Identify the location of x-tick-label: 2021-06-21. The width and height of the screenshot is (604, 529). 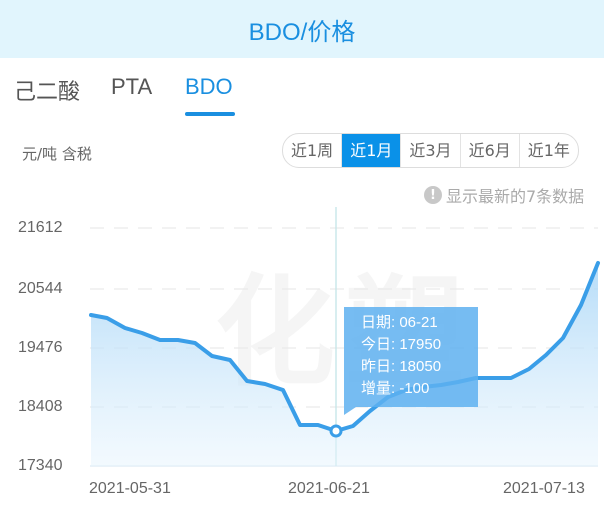
(329, 488).